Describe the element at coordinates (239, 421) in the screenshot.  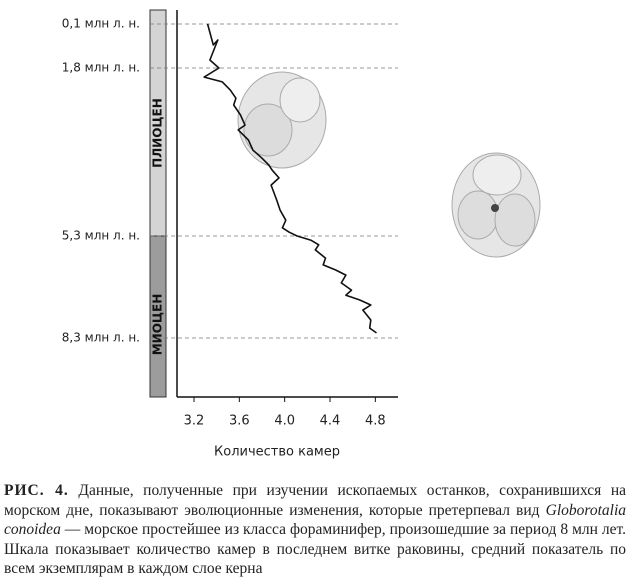
I see `x-tick-label: 3.6` at that location.